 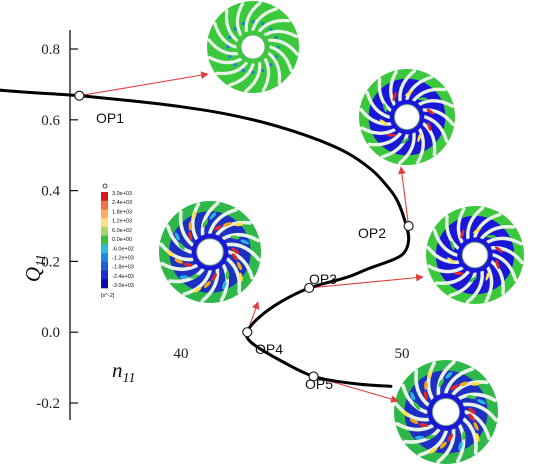 What do you see at coordinates (57, 227) in the screenshot?
I see `y-ticks: -0.2 0.0 0.2 0.4 0.6 0.8` at bounding box center [57, 227].